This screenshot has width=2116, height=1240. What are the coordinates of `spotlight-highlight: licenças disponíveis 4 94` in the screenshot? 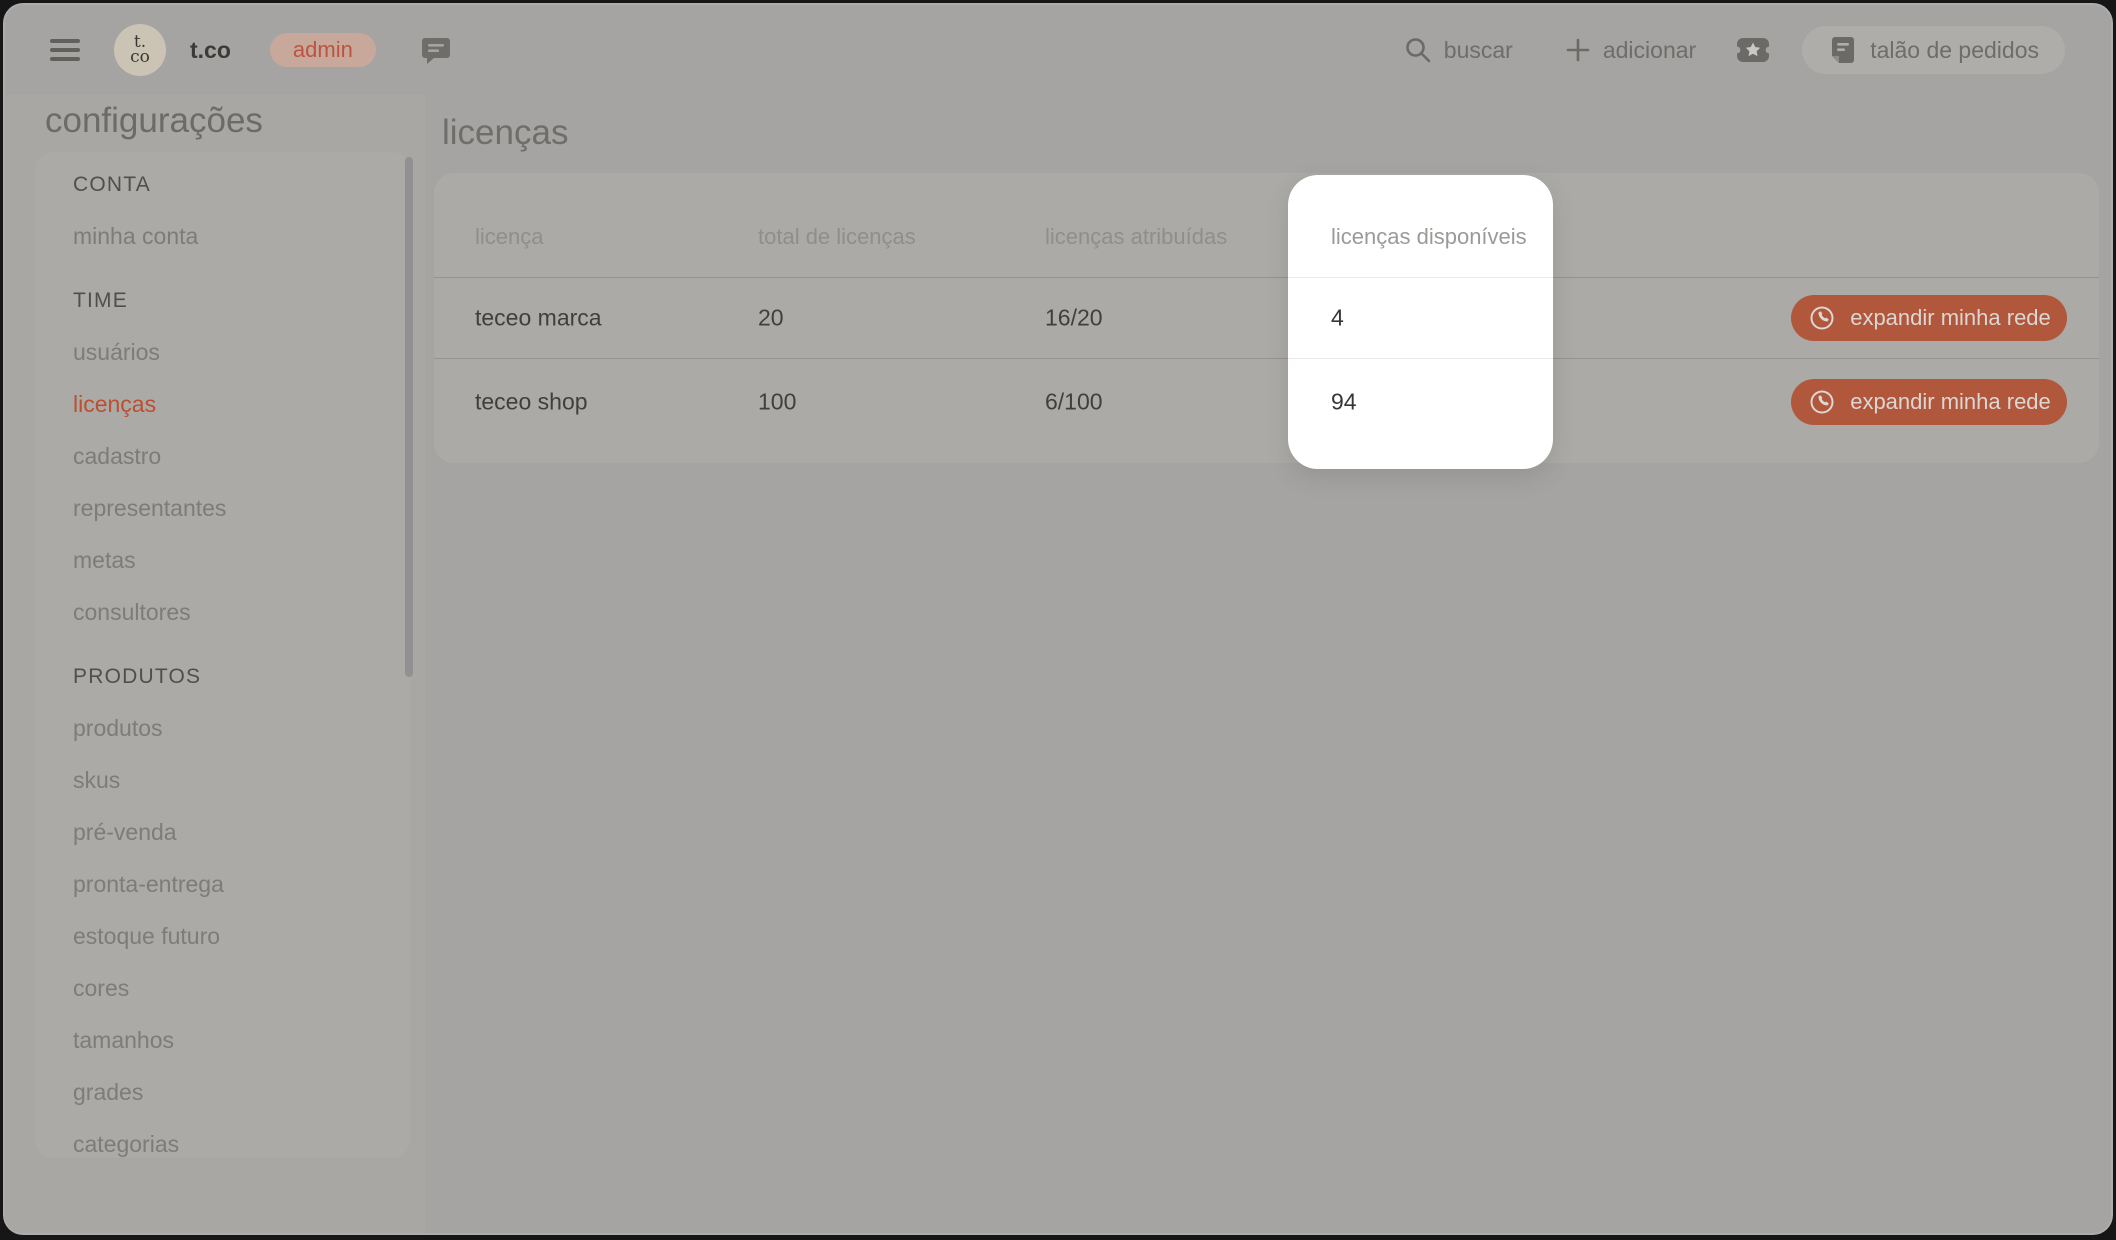 It's located at (1420, 322).